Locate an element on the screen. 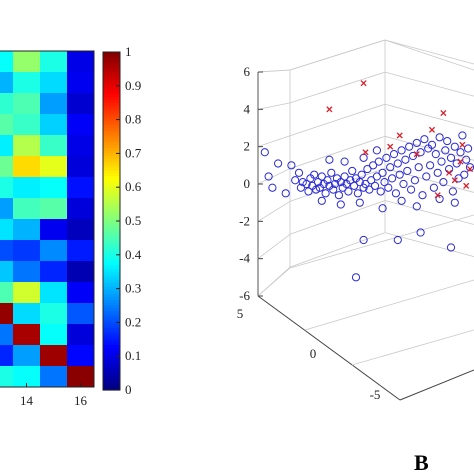  heatmap-cell-r10-c13 is located at coordinates (6, 250).